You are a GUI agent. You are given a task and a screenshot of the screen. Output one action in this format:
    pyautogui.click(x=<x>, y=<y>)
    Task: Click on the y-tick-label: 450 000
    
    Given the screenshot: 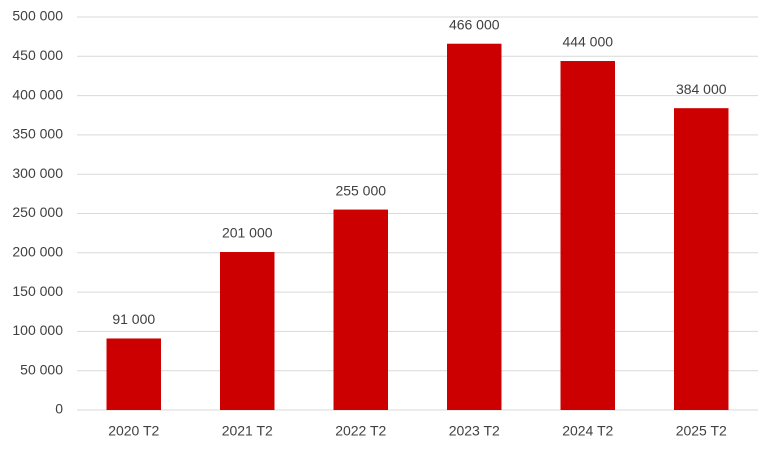 What is the action you would take?
    pyautogui.click(x=37, y=55)
    